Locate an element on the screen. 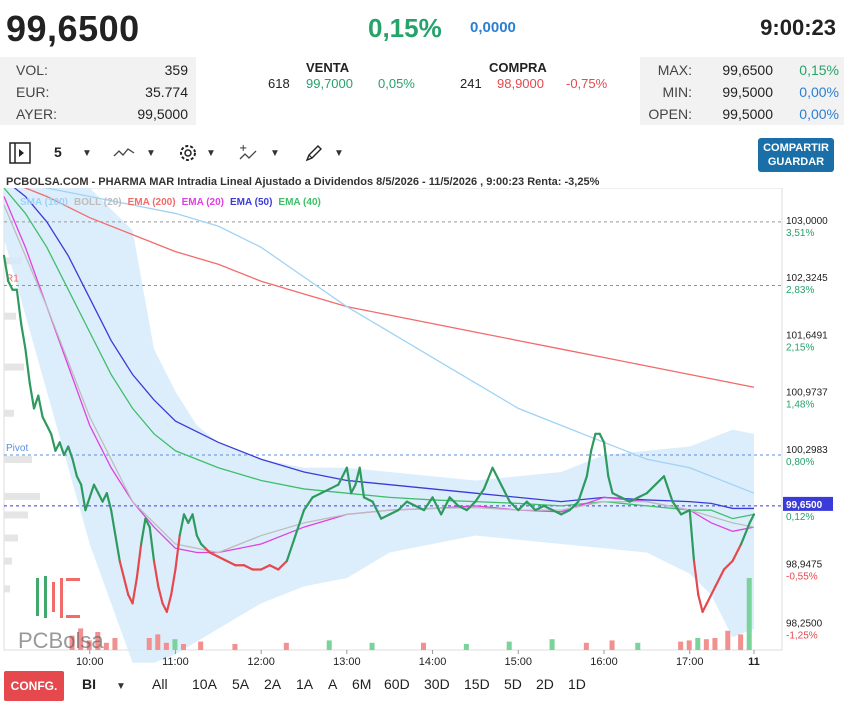  y-tick-pct: 2,83% is located at coordinates (800, 290).